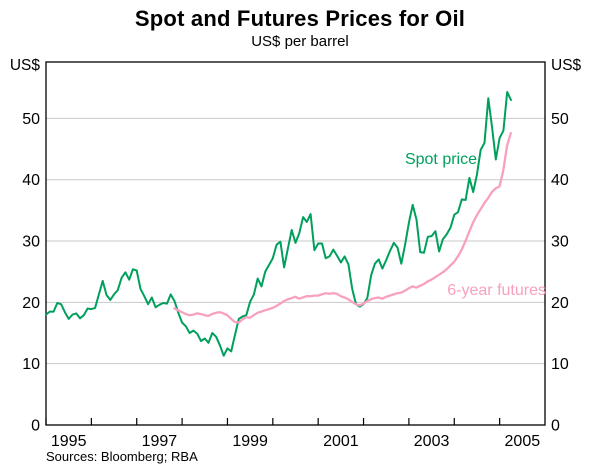 The image size is (600, 475). Describe the element at coordinates (560, 119) in the screenshot. I see `y-axis-label-right-50: 50` at that location.